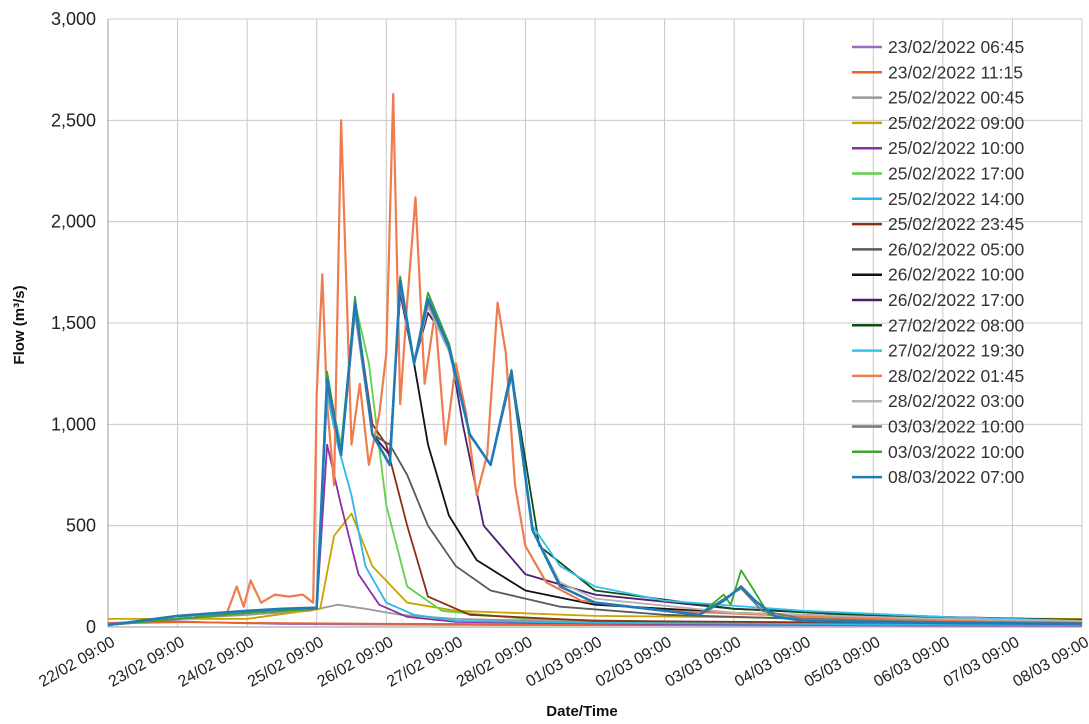  I want to click on y-axis-title: Flow (m³/s), so click(19, 324).